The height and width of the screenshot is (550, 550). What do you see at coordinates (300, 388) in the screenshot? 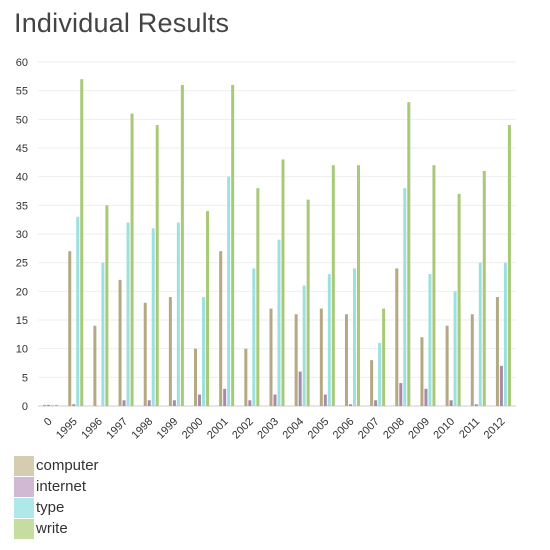
I see `bar-internet-2004` at bounding box center [300, 388].